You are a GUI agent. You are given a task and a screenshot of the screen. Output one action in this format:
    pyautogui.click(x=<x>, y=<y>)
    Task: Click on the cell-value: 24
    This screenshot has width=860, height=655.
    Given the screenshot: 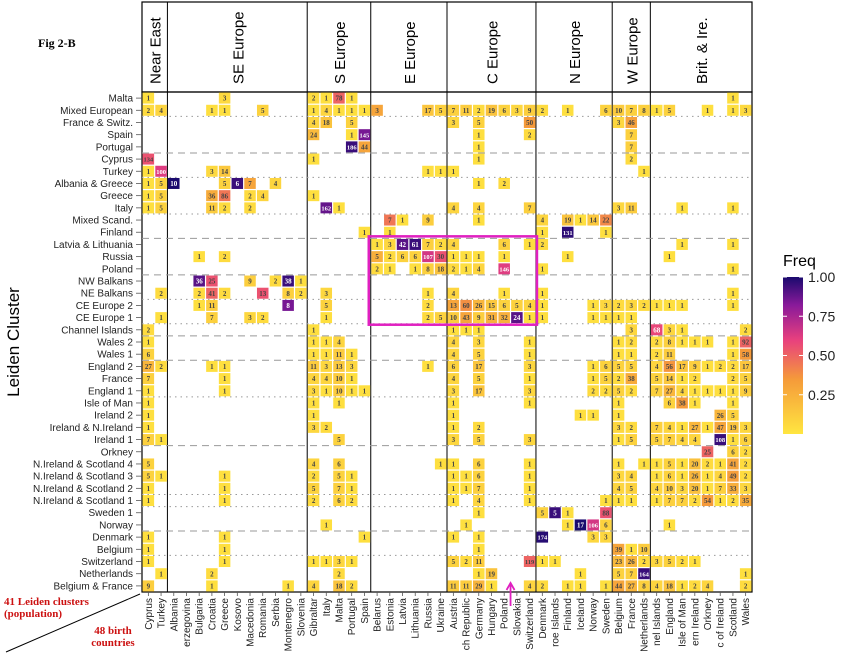 What is the action you would take?
    pyautogui.click(x=517, y=318)
    